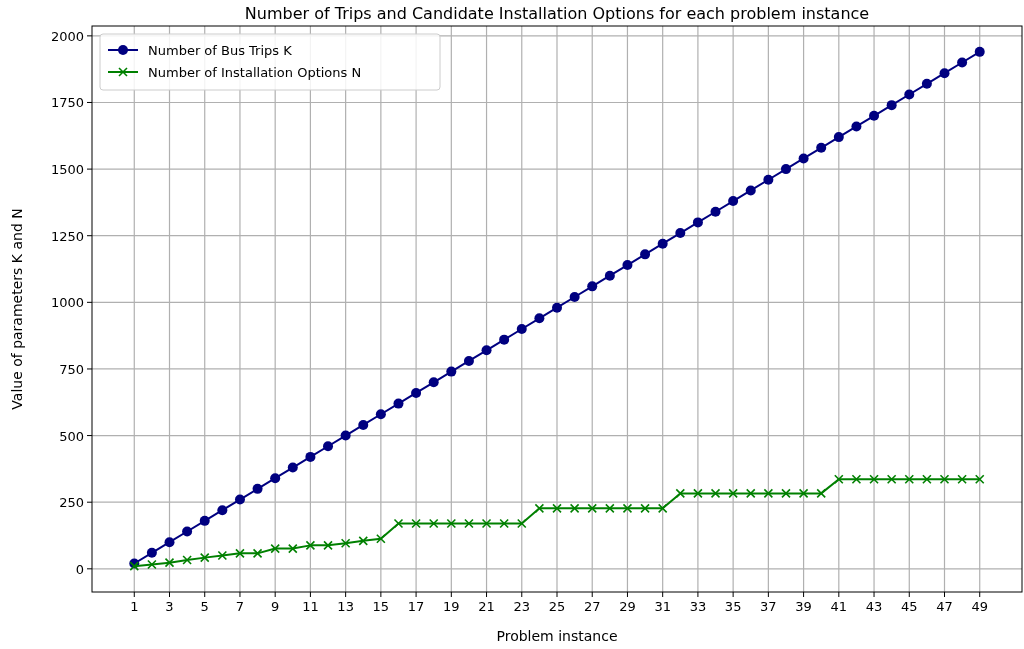 Image resolution: width=1024 pixels, height=649 pixels. Describe the element at coordinates (67, 170) in the screenshot. I see `y-tick-label: 1500` at that location.